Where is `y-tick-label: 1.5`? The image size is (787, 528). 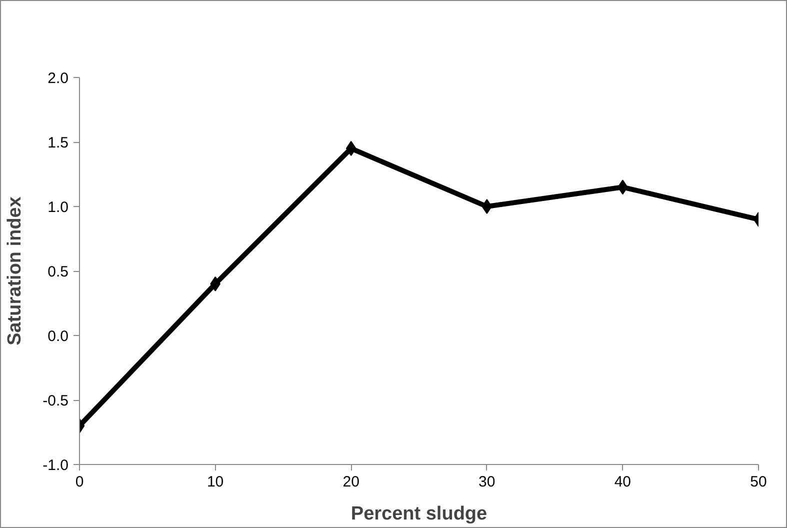 y-tick-label: 1.5 is located at coordinates (58, 143).